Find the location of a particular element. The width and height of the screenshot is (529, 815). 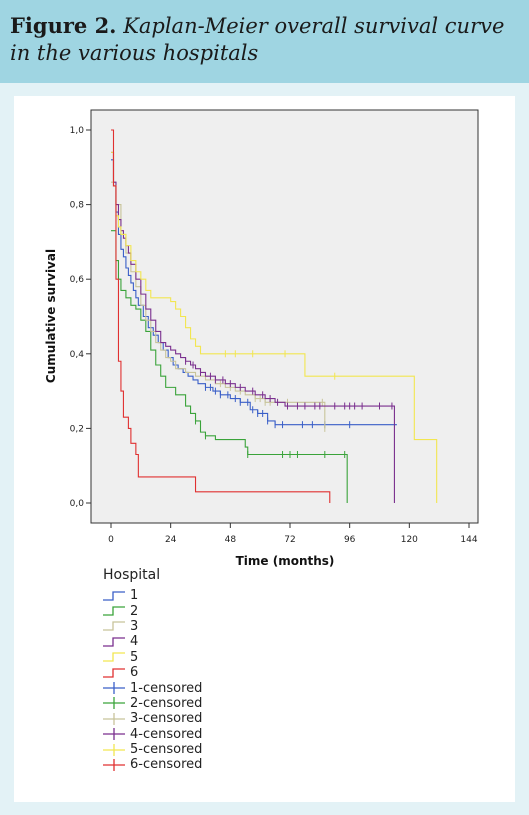

legend-item: 2-censored is located at coordinates (152, 703).